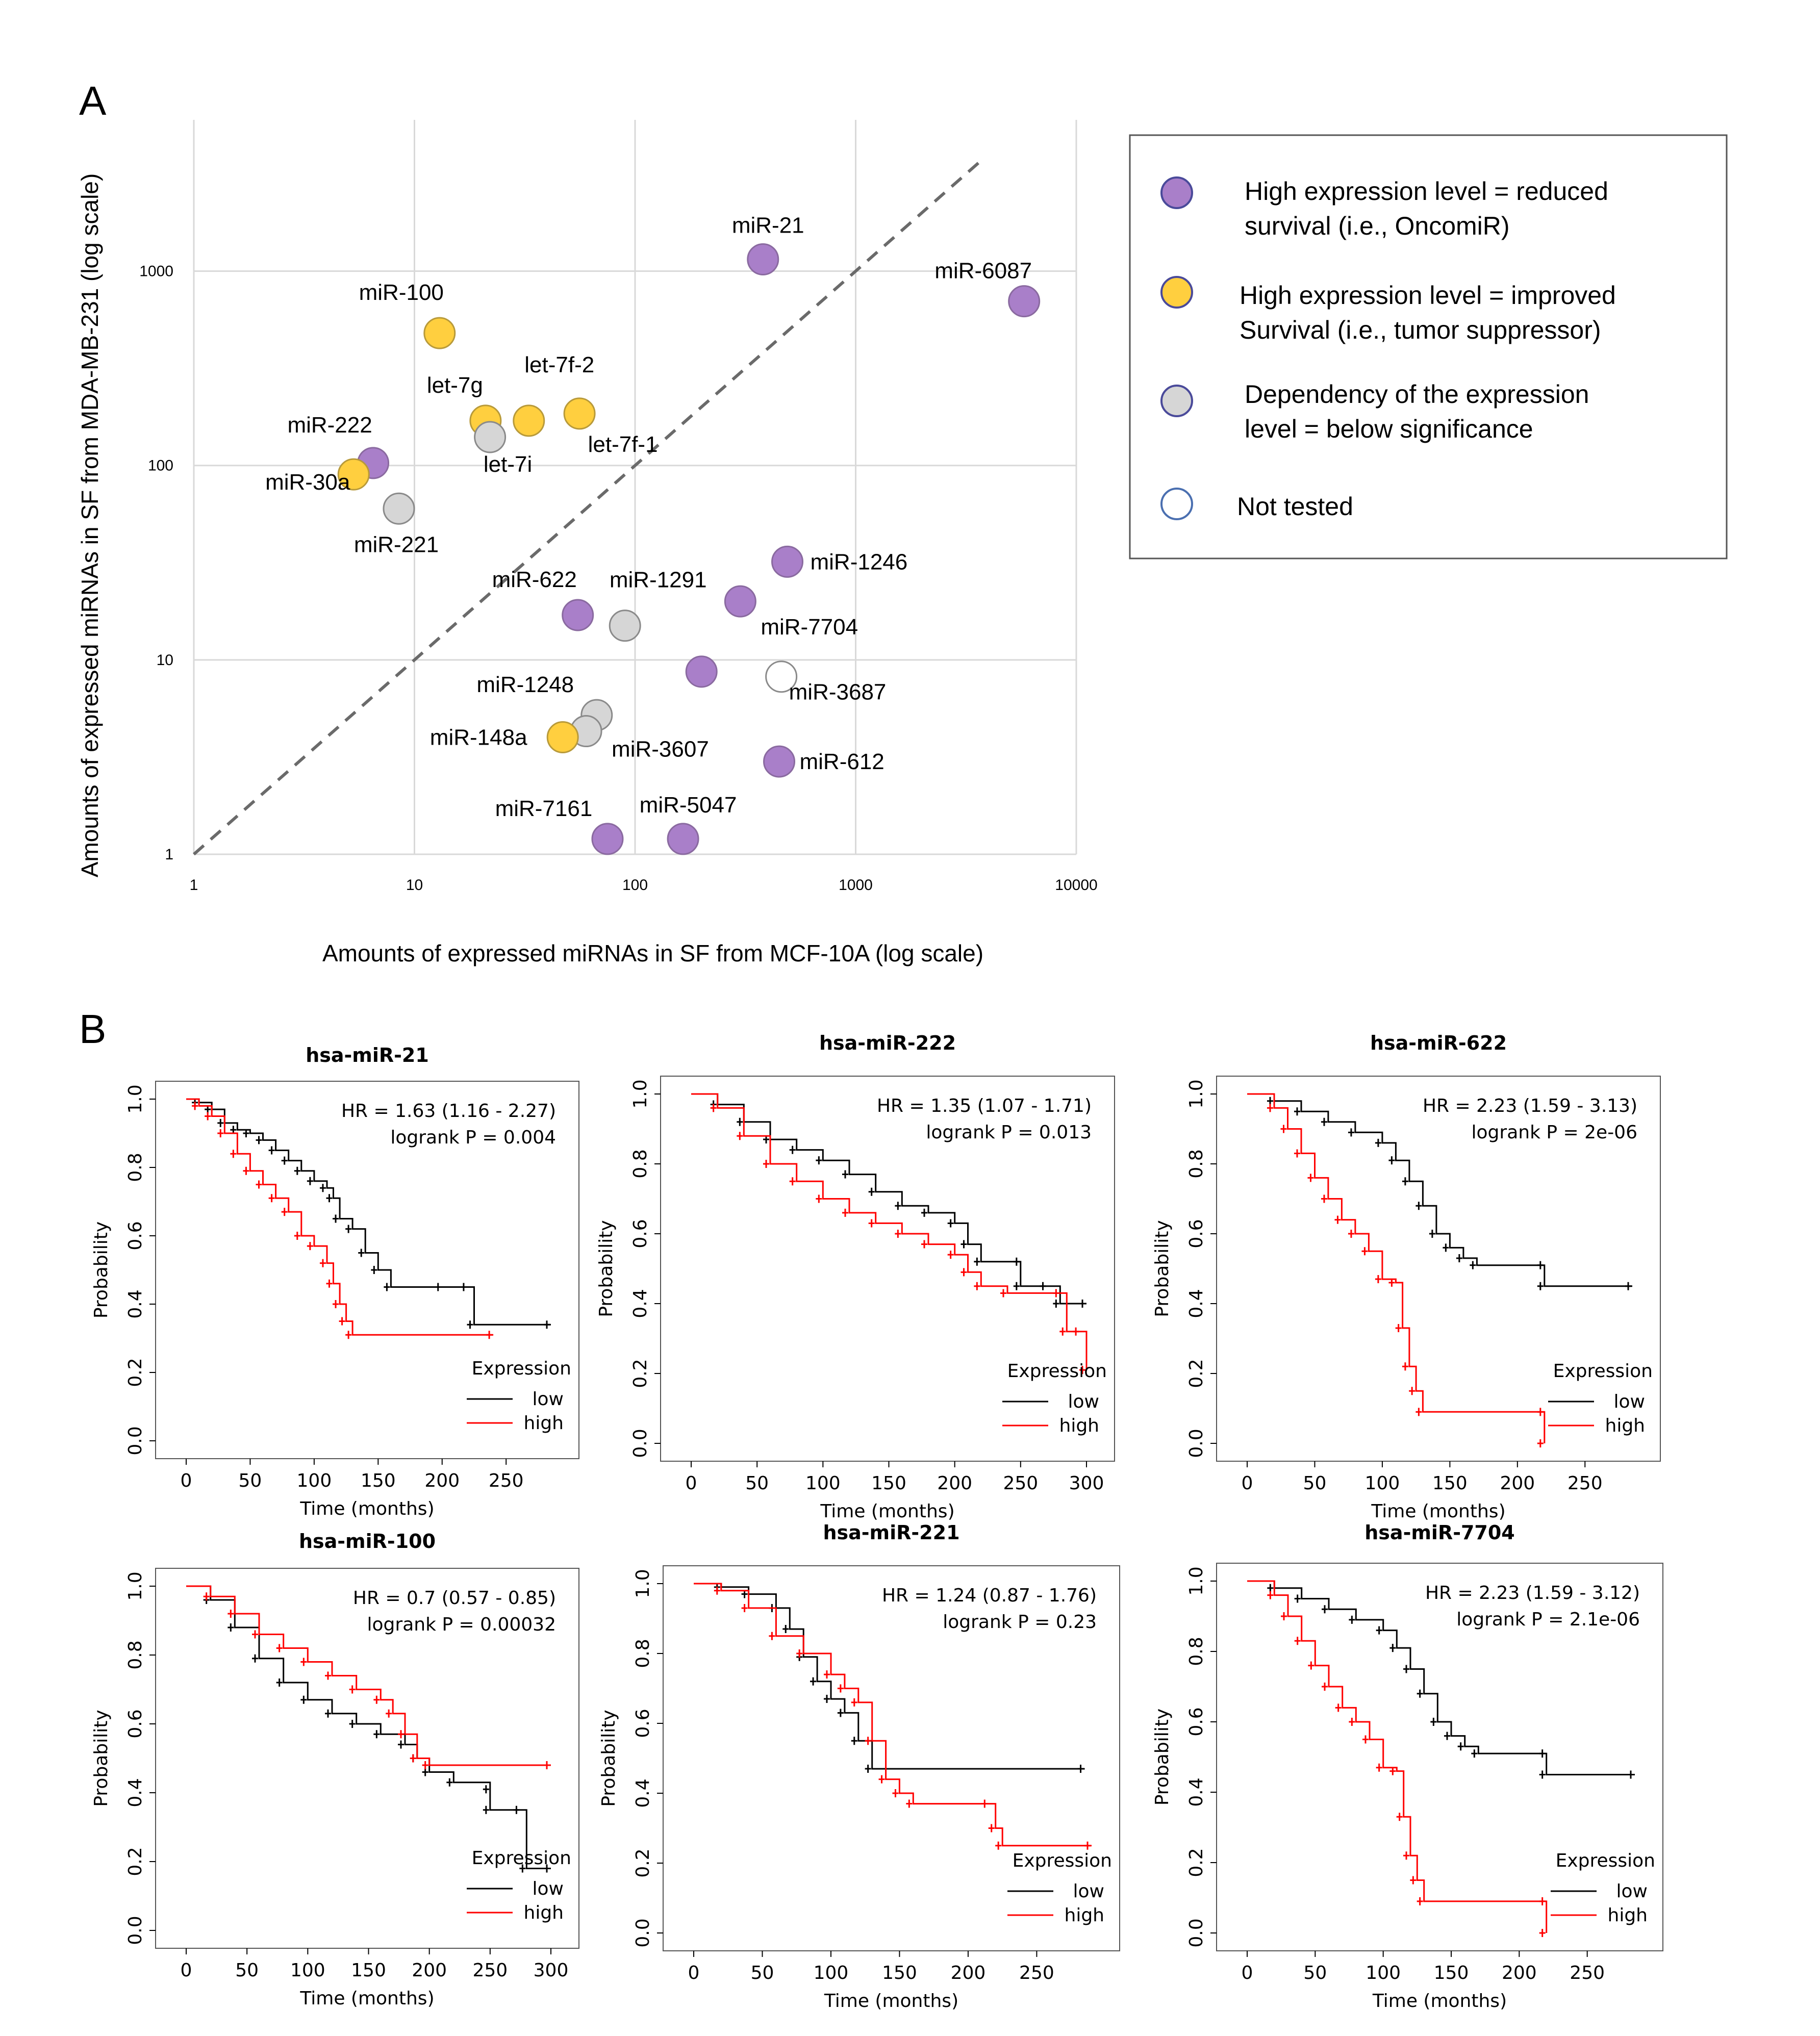 This screenshot has width=1820, height=2036. What do you see at coordinates (429, 1970) in the screenshot?
I see `km-x-tick-label: 200` at bounding box center [429, 1970].